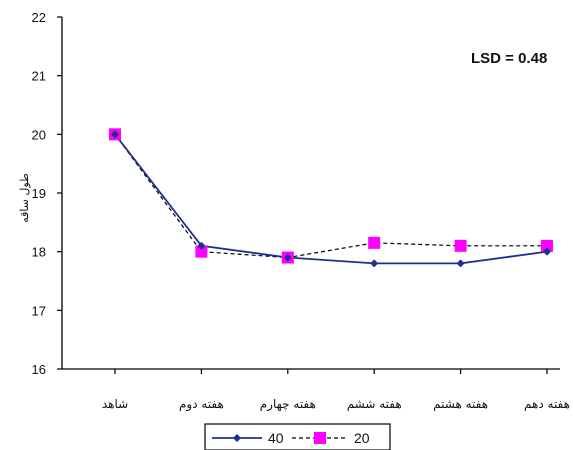 The image size is (573, 450). Describe the element at coordinates (374, 404) in the screenshot. I see `x-tick-label: هفته ششم` at that location.